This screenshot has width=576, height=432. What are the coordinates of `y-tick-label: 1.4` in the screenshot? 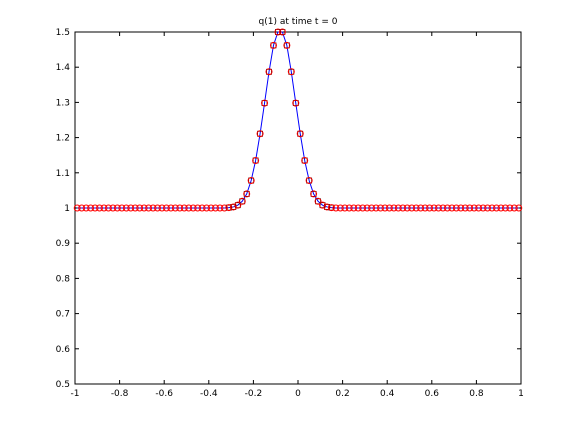 It's located at (63, 68).